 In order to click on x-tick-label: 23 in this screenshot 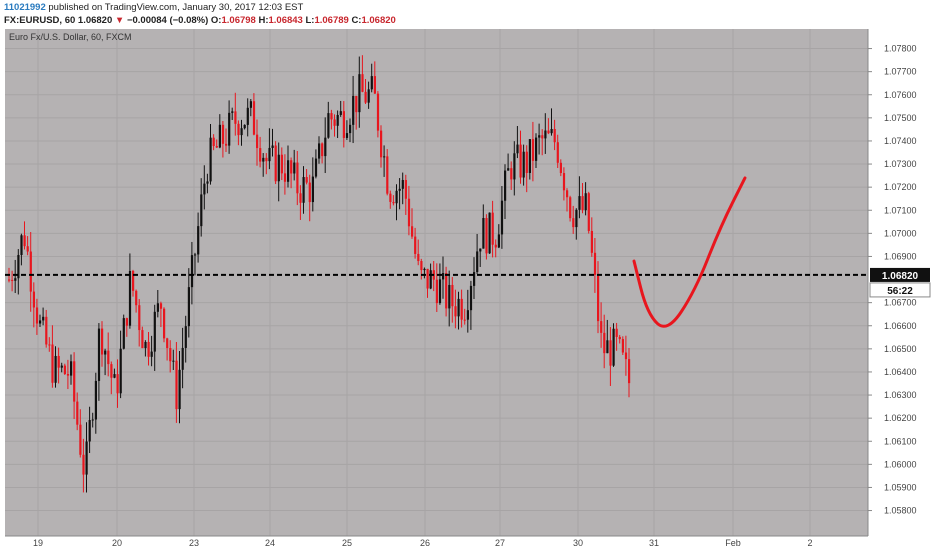, I will do `click(194, 543)`.